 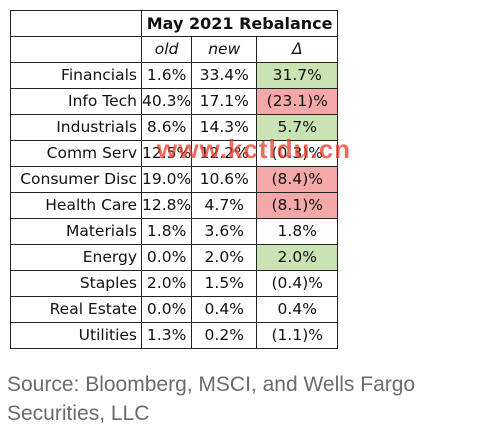 What do you see at coordinates (297, 231) in the screenshot?
I see `delta-cell: 1.8%` at bounding box center [297, 231].